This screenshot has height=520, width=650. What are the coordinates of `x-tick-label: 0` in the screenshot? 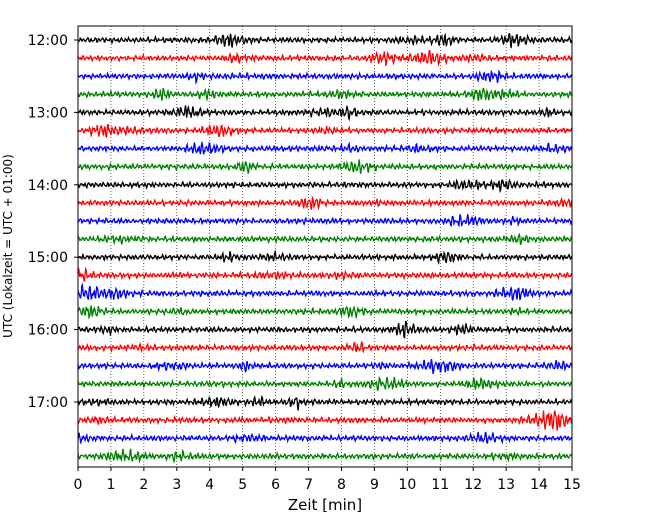 It's located at (78, 485).